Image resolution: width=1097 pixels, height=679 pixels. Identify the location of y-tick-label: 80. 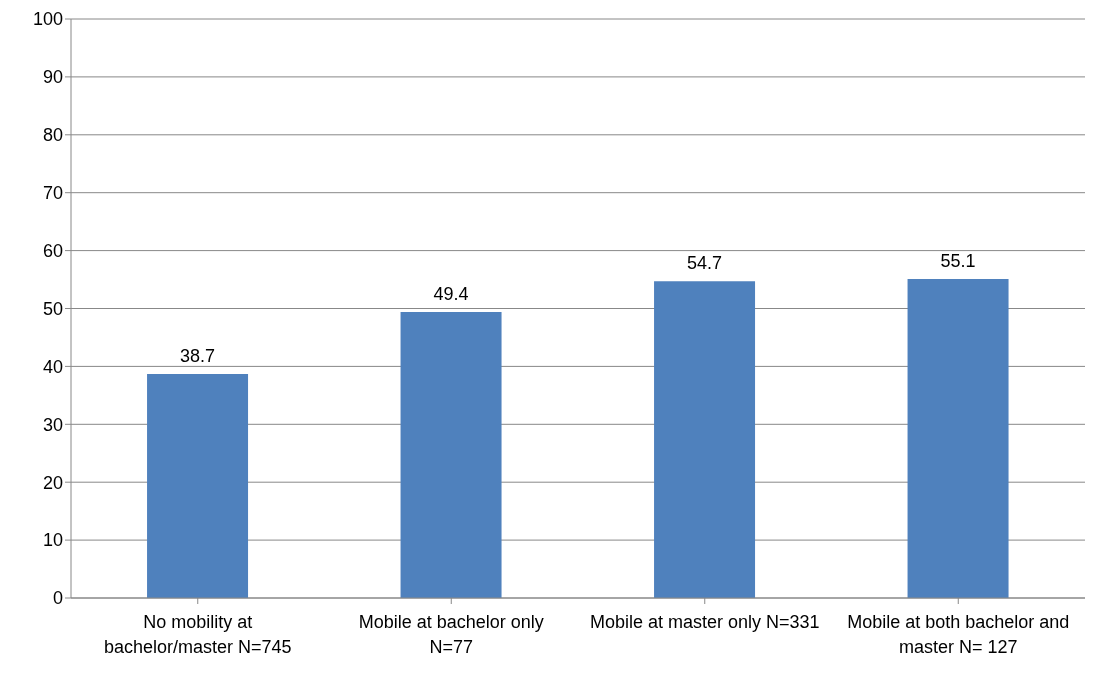
(52, 135).